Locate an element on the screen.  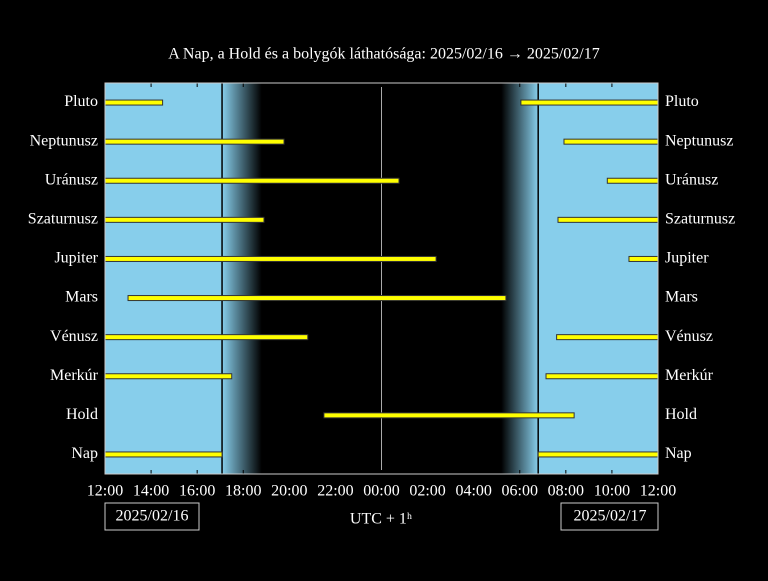
x-tick-label: 04:00 is located at coordinates (473, 491).